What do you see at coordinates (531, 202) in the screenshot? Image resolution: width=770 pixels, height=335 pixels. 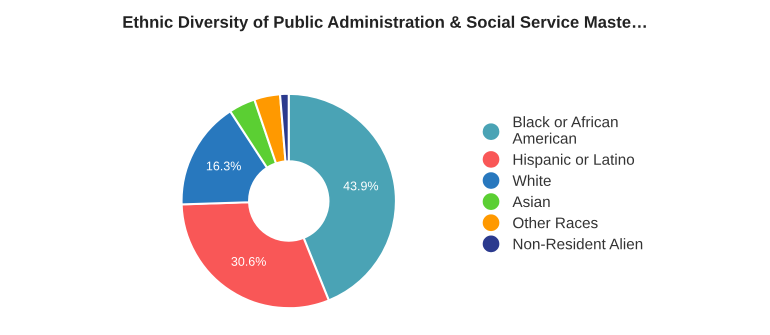 I see `legend-label: Asian` at bounding box center [531, 202].